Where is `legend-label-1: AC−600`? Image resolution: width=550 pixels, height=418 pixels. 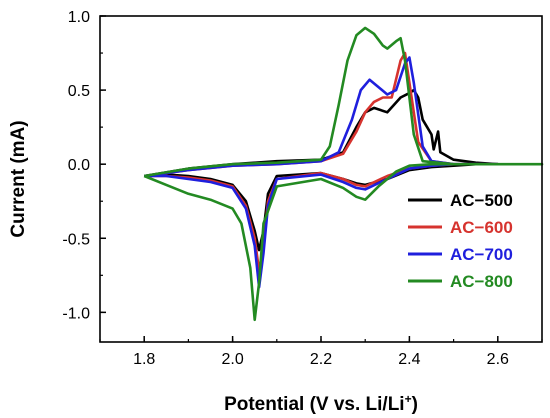 legend-label-1: AC−600 is located at coordinates (481, 227).